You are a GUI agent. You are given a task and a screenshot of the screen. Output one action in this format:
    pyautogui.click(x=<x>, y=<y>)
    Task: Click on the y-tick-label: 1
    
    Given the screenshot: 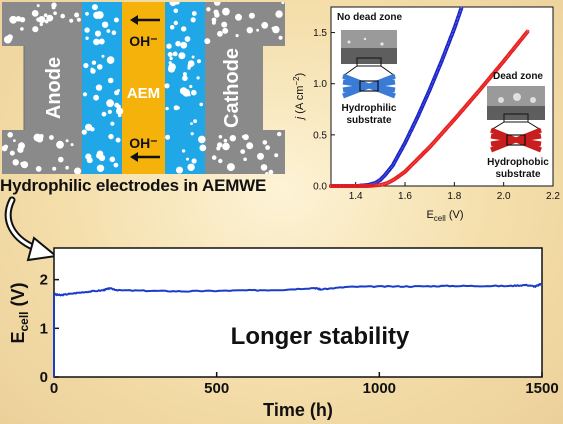 What is the action you would take?
    pyautogui.click(x=44, y=328)
    